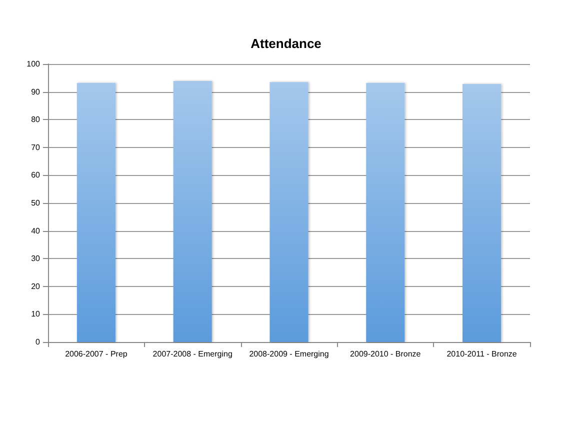  Describe the element at coordinates (36, 286) in the screenshot. I see `y-tick-label: 20` at that location.